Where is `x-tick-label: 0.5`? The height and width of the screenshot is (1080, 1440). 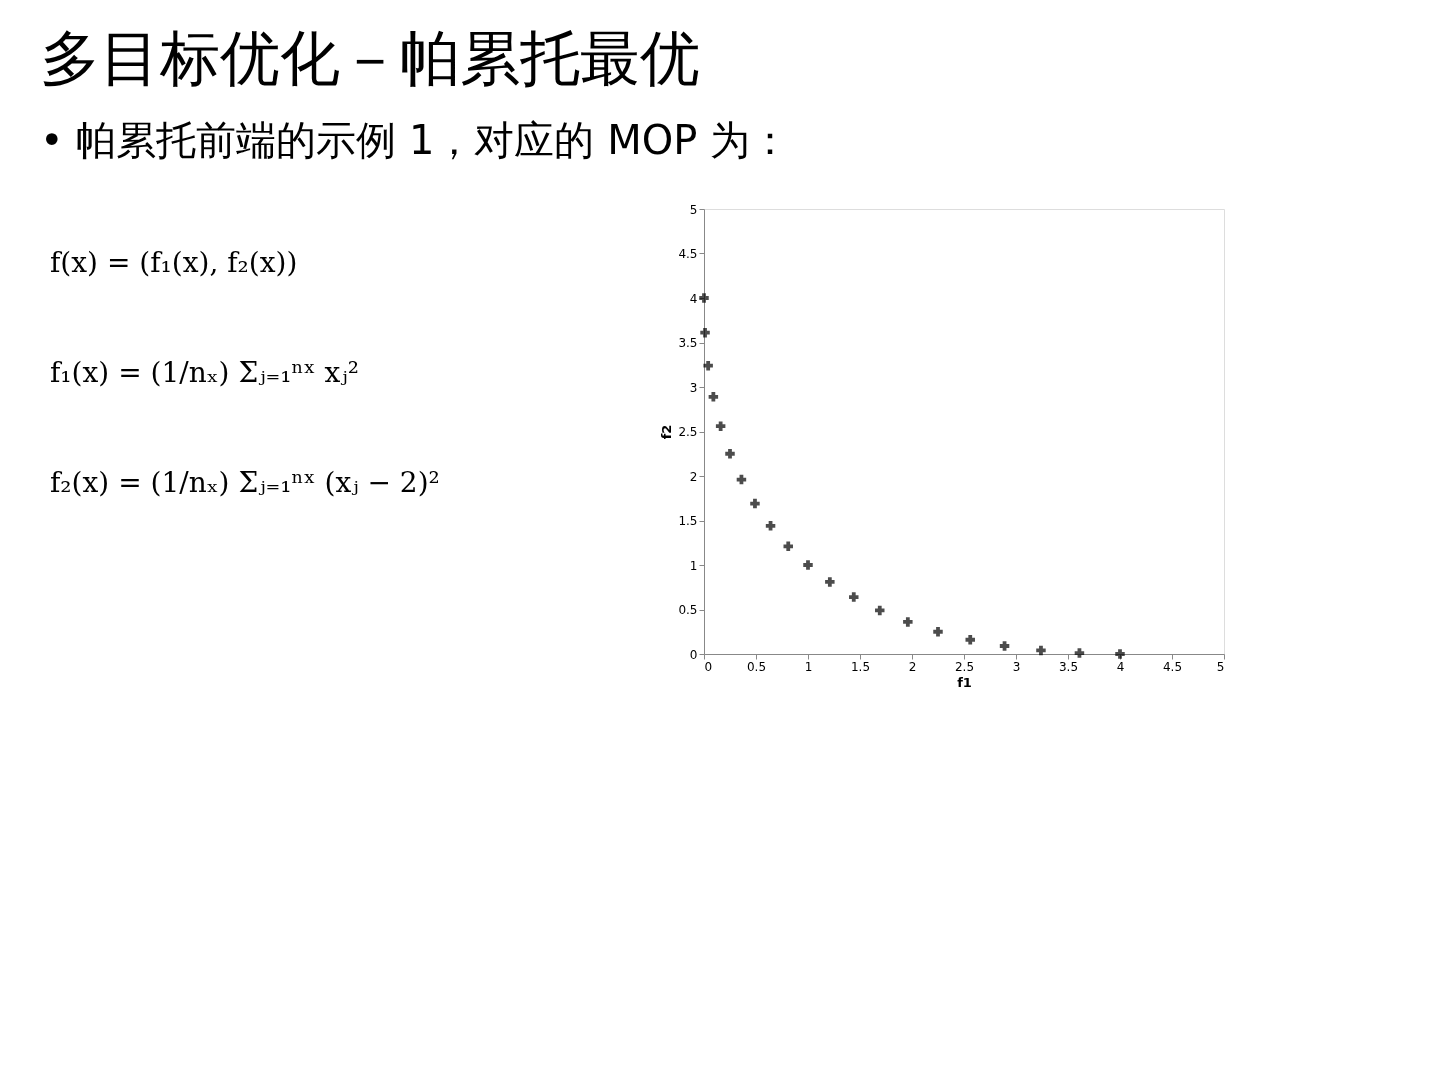
x-tick-label: 0.5 is located at coordinates (756, 666).